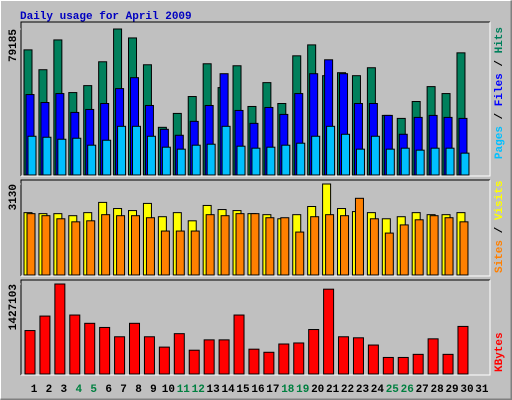 This screenshot has height=400, width=512. I want to click on x-tick-label: 1, so click(34, 390).